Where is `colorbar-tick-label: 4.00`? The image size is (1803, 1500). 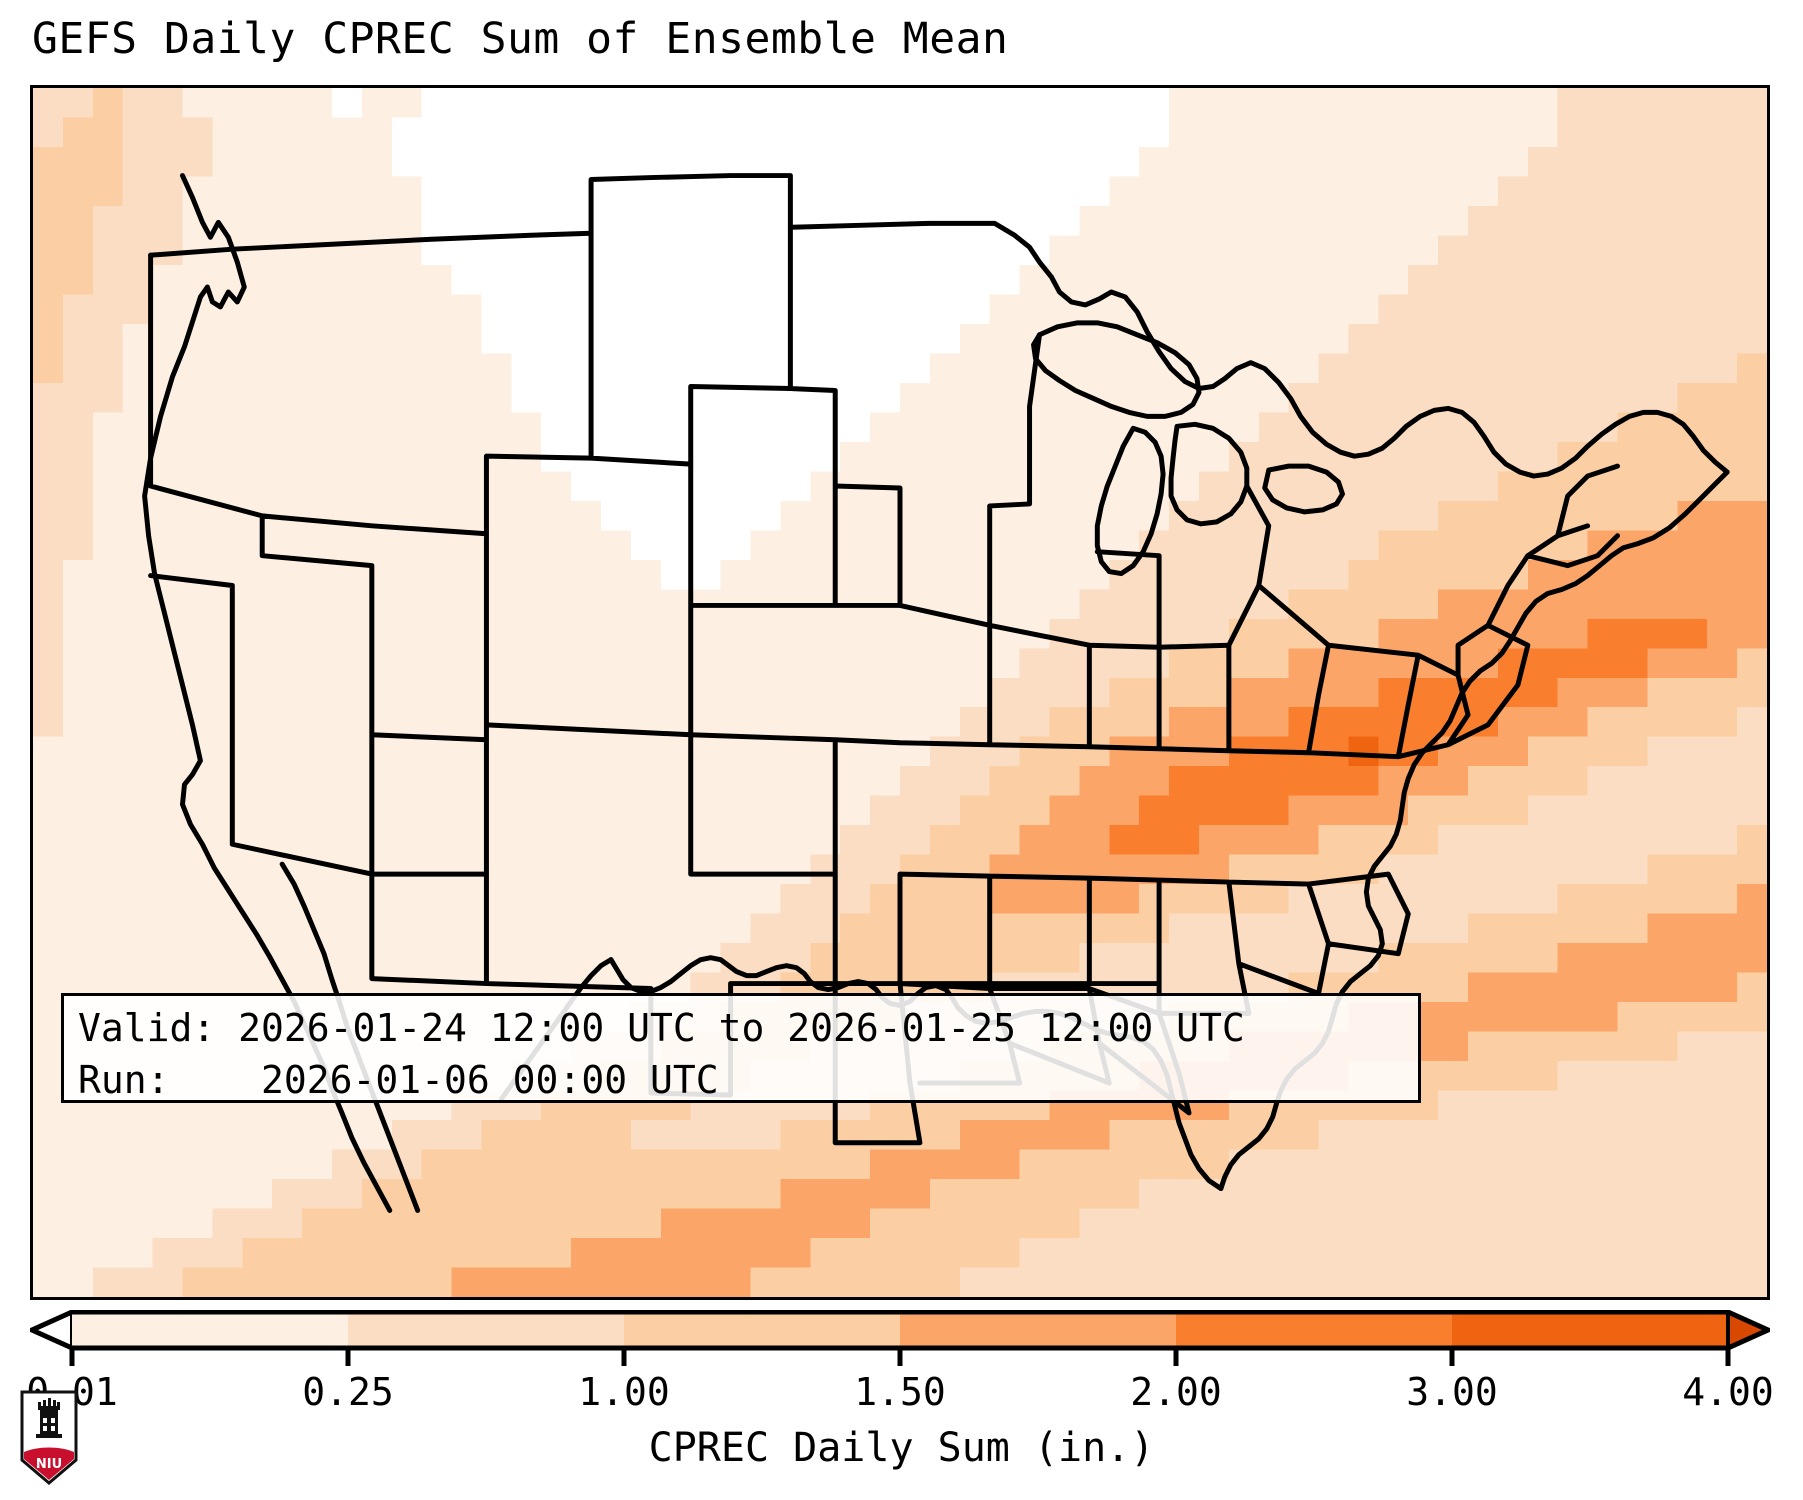
colorbar-tick-label: 4.00 is located at coordinates (1728, 1392).